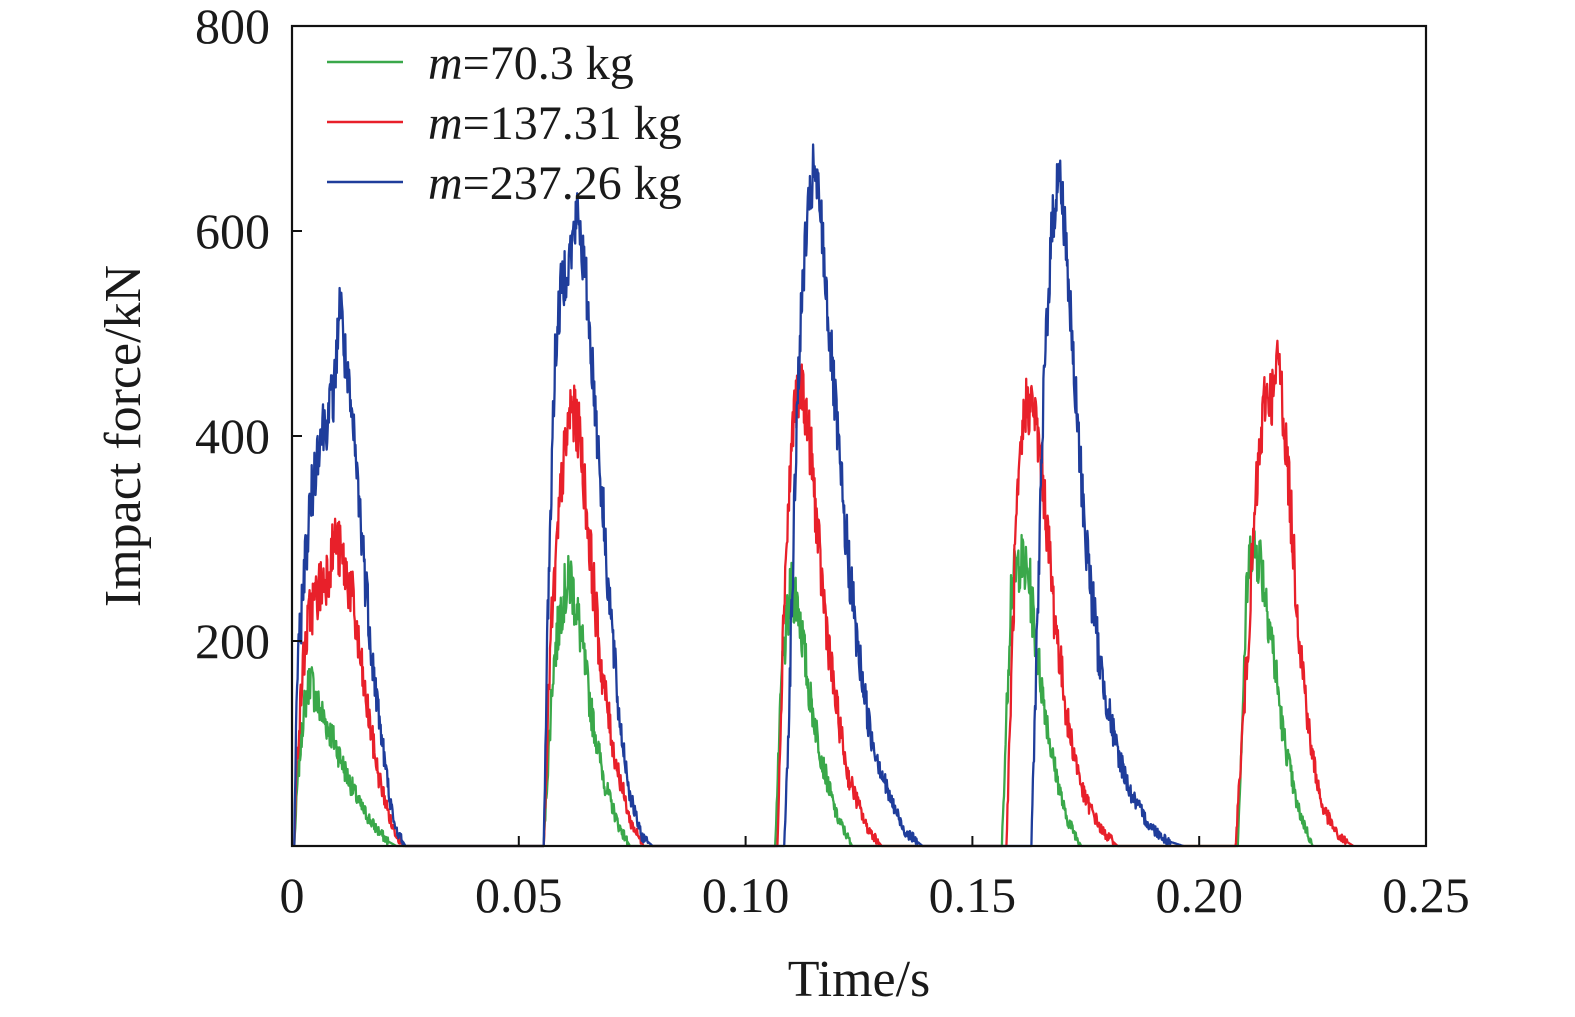  Describe the element at coordinates (973, 895) in the screenshot. I see `x-tick-label: 0.15` at that location.